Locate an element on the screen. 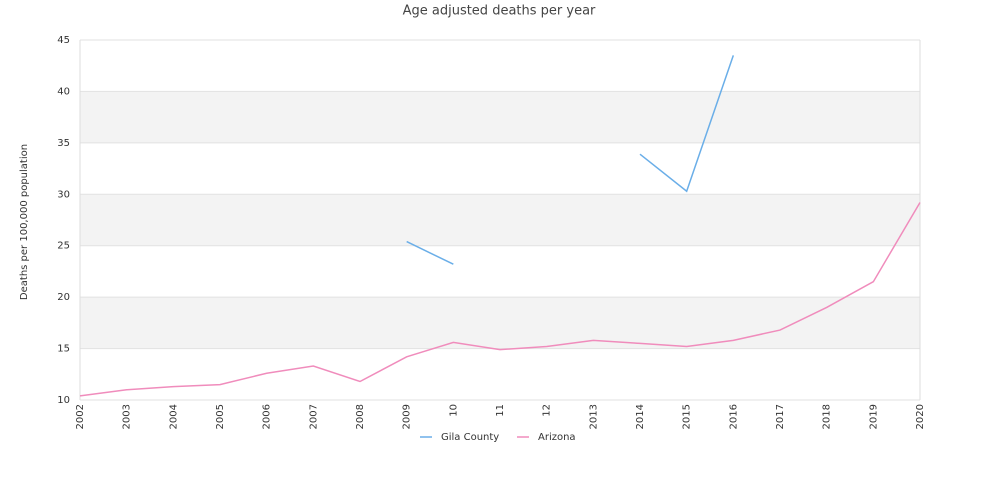  y-tick-label: 20 is located at coordinates (63, 297).